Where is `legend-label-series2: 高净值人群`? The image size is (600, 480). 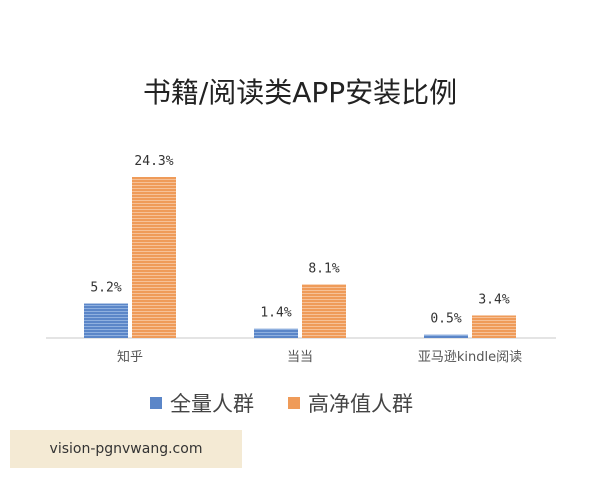
legend-label-series2: 高净值人群 is located at coordinates (360, 404).